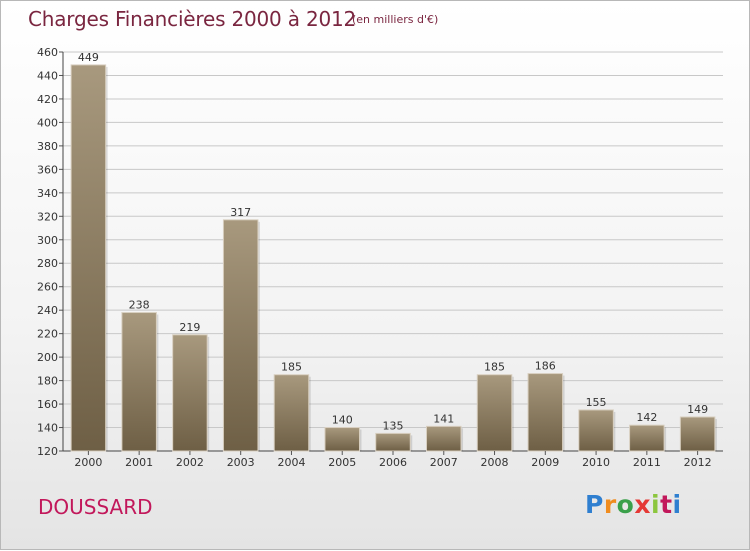 This screenshot has height=551, width=750. What do you see at coordinates (342, 420) in the screenshot?
I see `bar-value-label: 140` at bounding box center [342, 420].